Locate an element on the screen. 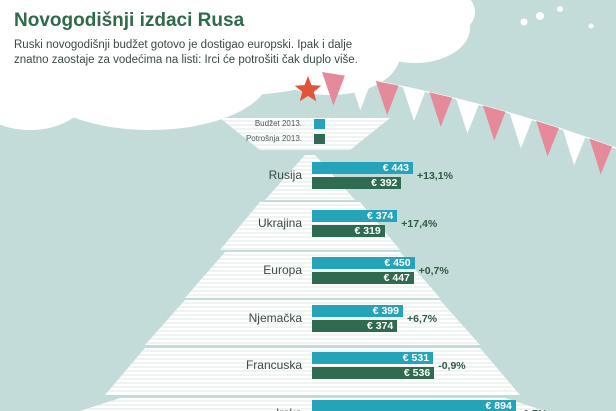 This screenshot has width=616, height=411. star-icon is located at coordinates (308, 89).